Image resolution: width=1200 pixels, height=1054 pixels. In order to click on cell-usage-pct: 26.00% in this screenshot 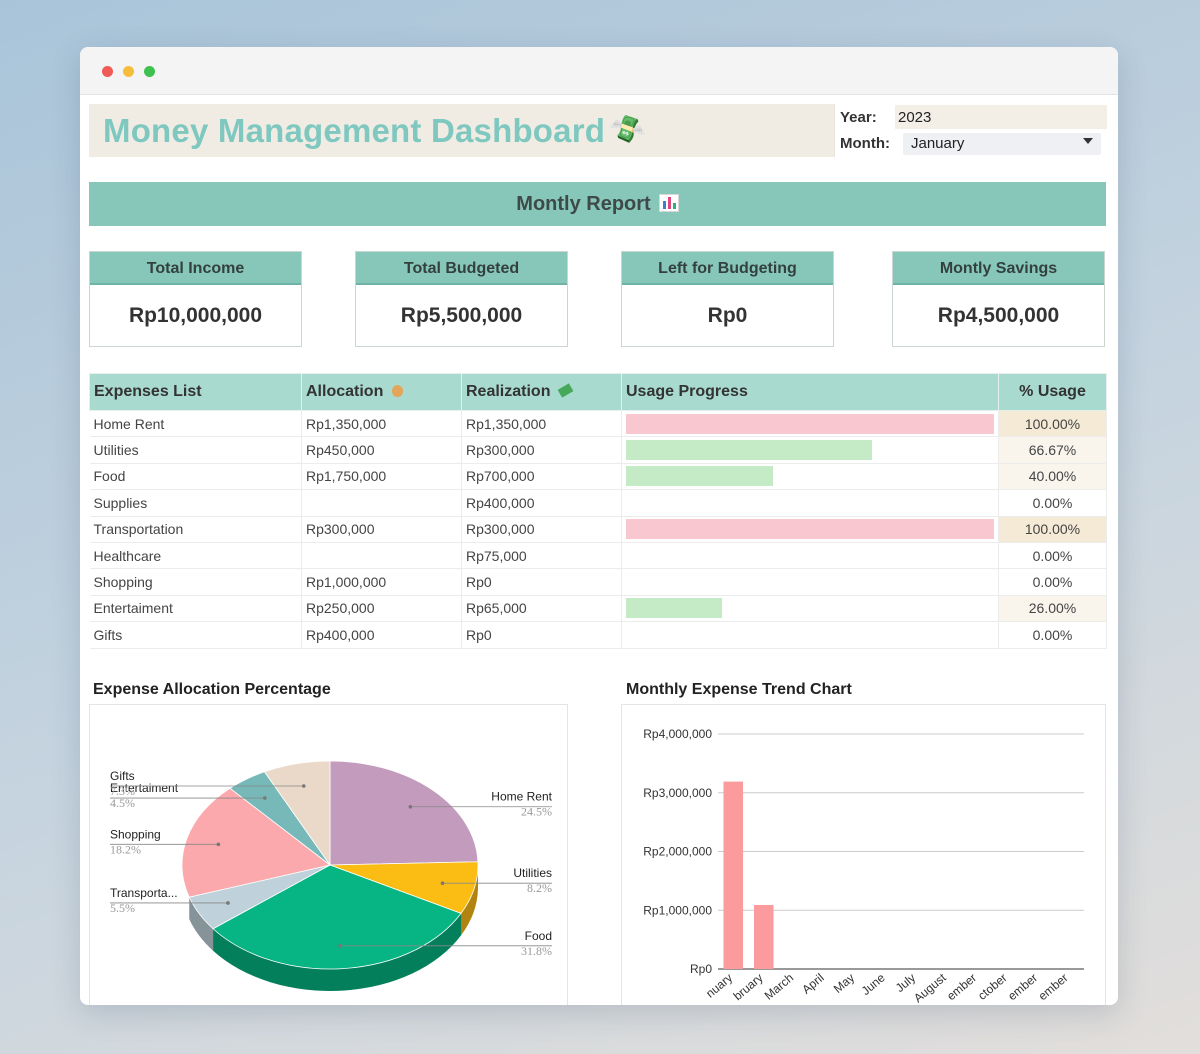, I will do `click(1052, 609)`.